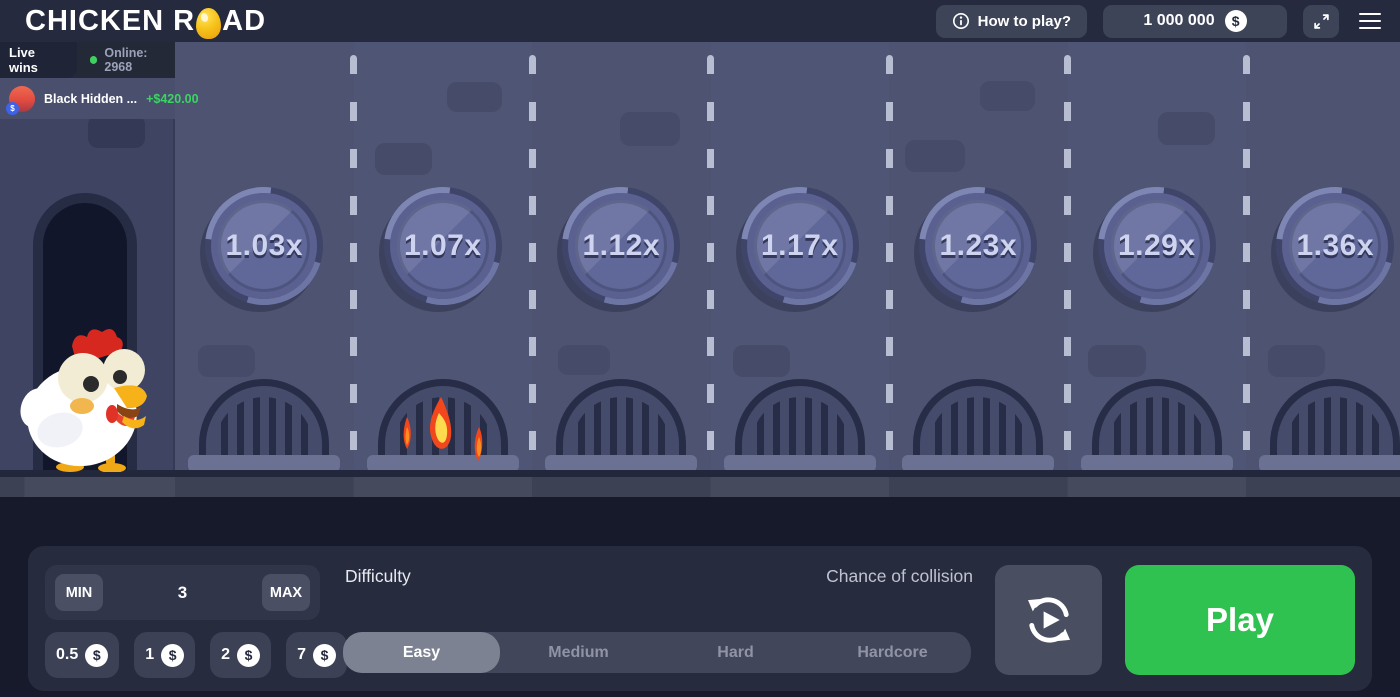 The image size is (1400, 697). Describe the element at coordinates (1335, 246) in the screenshot. I see `coin-face: 1.36x` at that location.